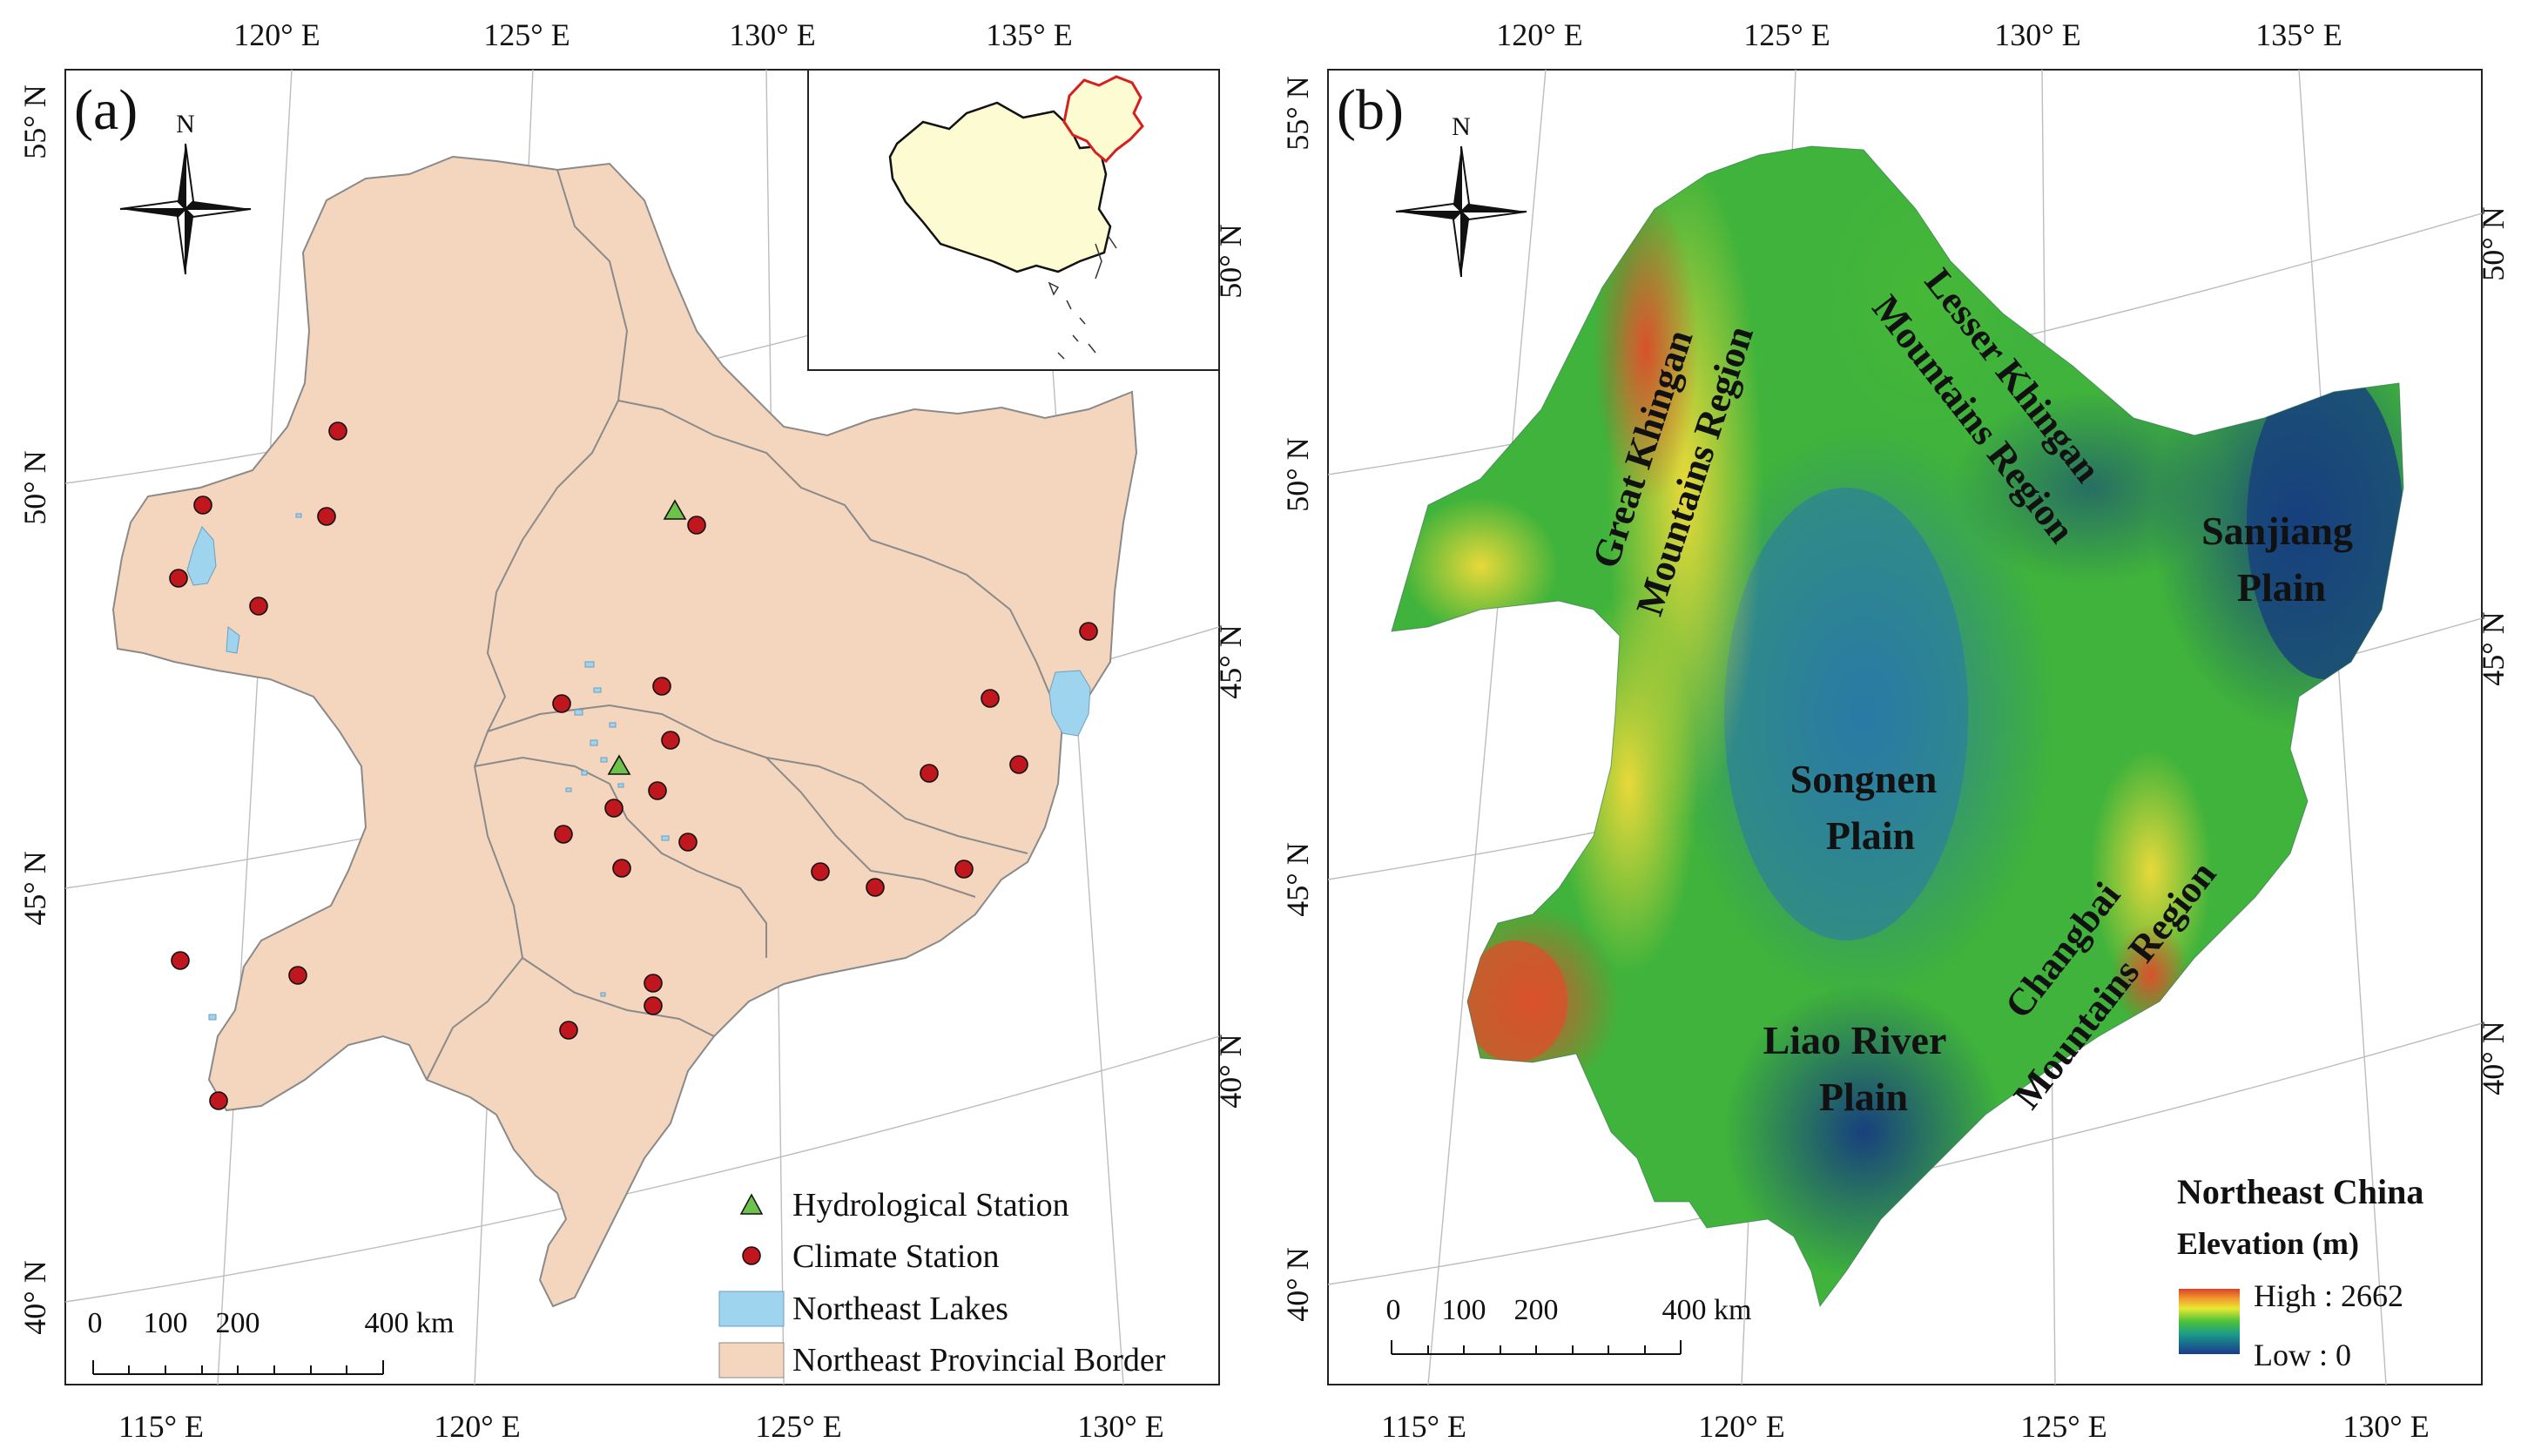 This screenshot has width=2548, height=1456. What do you see at coordinates (1230, 1071) in the screenshot?
I see `right-tick-a: 40° N` at bounding box center [1230, 1071].